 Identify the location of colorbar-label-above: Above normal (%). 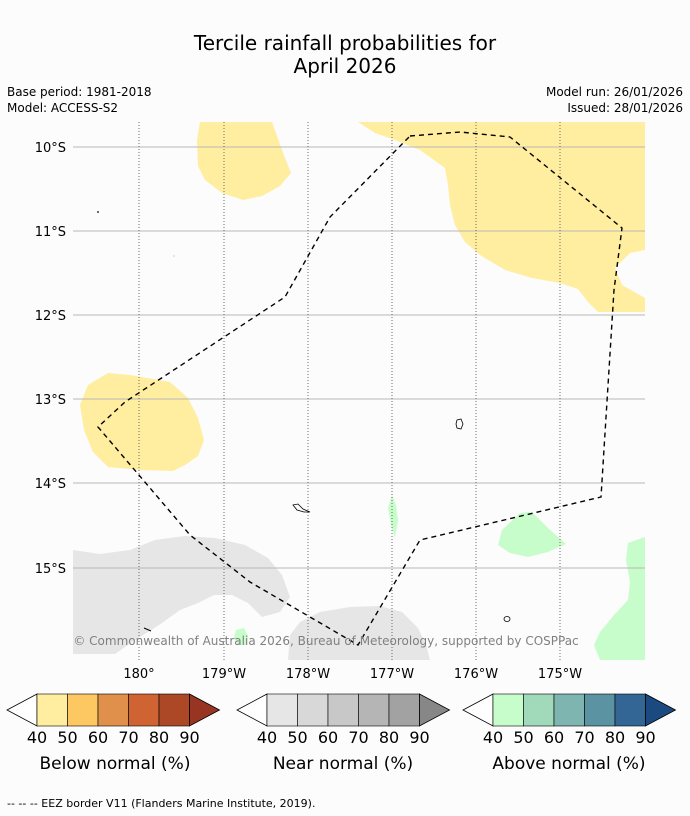
(569, 764).